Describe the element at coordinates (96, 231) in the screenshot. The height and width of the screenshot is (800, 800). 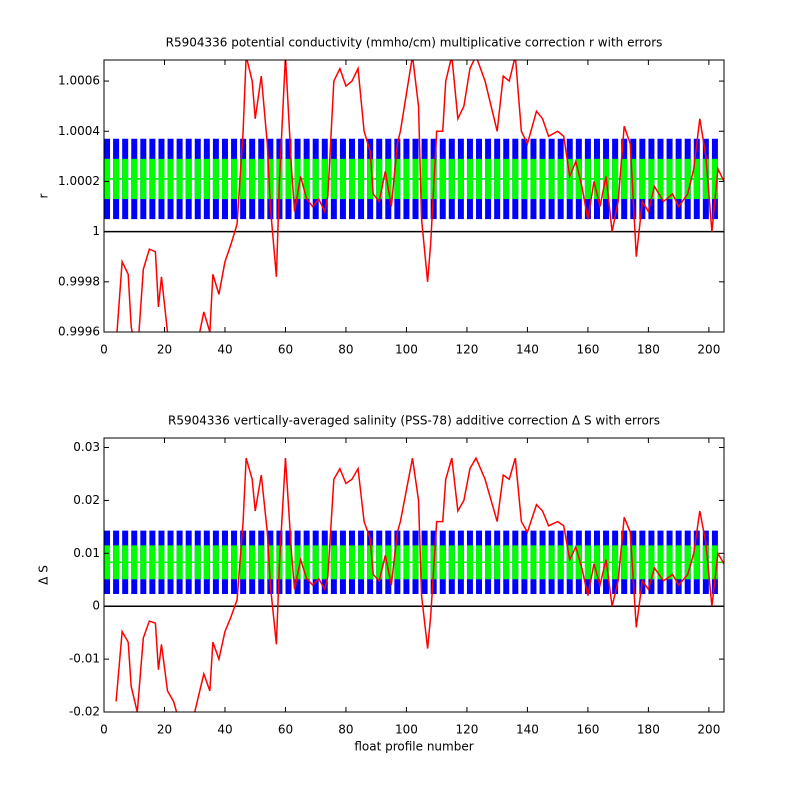
I see `y-tick-label: 1` at that location.